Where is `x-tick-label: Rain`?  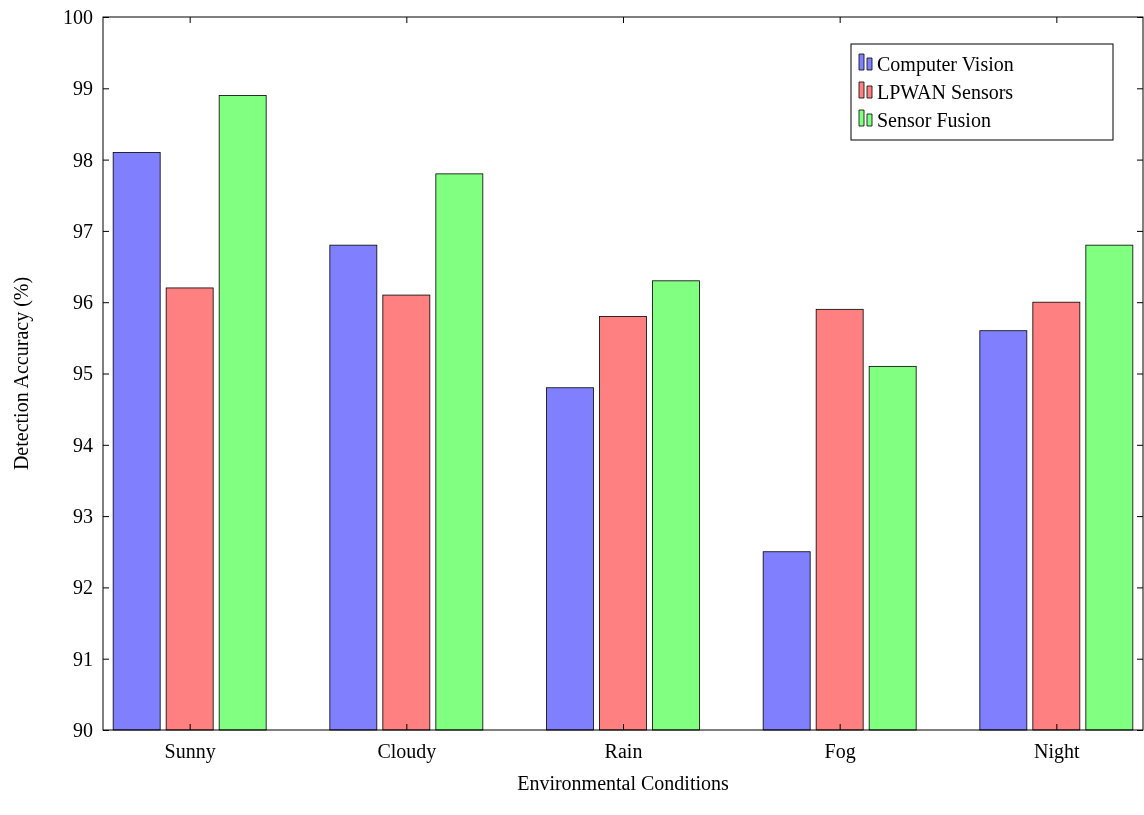 x-tick-label: Rain is located at coordinates (623, 751).